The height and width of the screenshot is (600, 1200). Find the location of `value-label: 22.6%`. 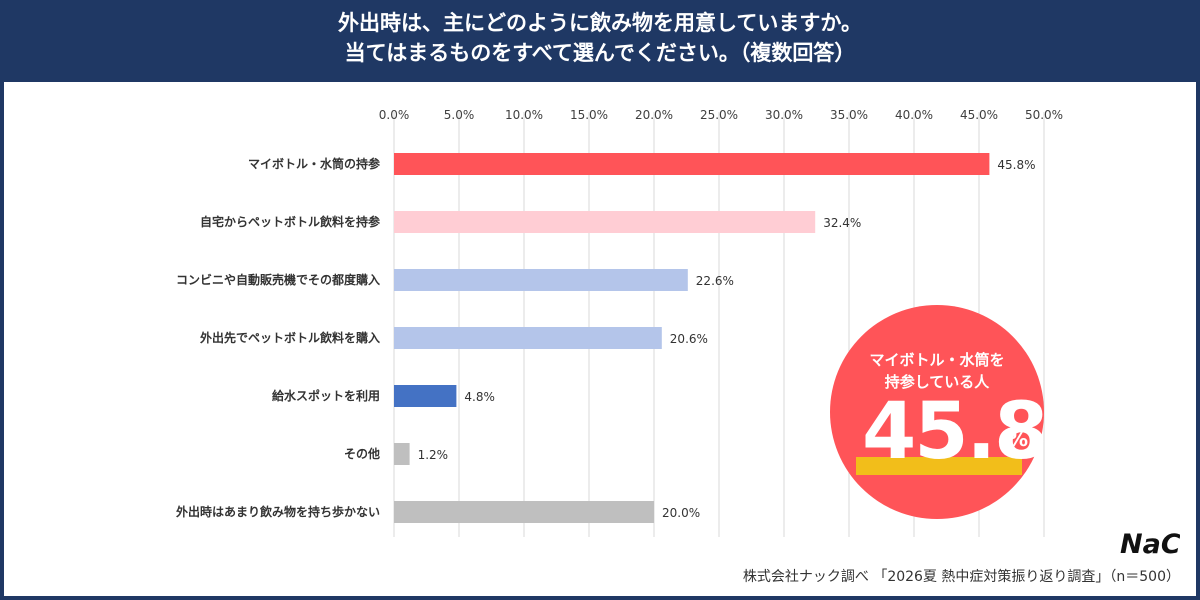

value-label: 22.6% is located at coordinates (715, 281).